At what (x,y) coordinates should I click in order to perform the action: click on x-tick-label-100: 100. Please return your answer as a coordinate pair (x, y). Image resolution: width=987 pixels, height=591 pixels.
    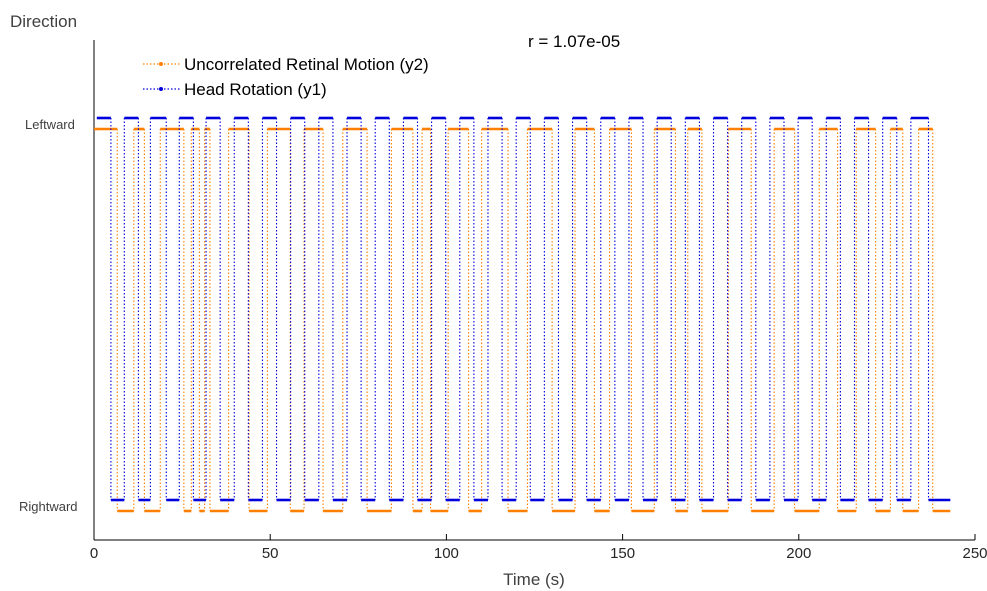
    Looking at the image, I should click on (446, 553).